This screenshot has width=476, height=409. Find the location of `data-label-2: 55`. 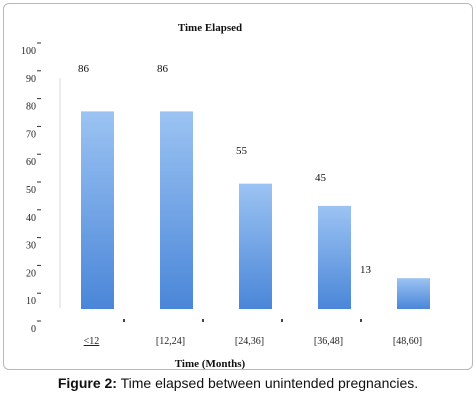

data-label-2: 55 is located at coordinates (242, 151).